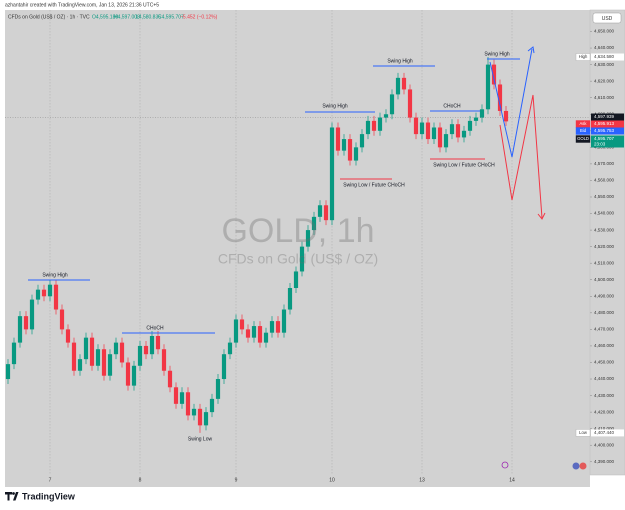 This screenshot has height=510, width=625. I want to click on ohlc-value: L4,580.835, so click(148, 17).